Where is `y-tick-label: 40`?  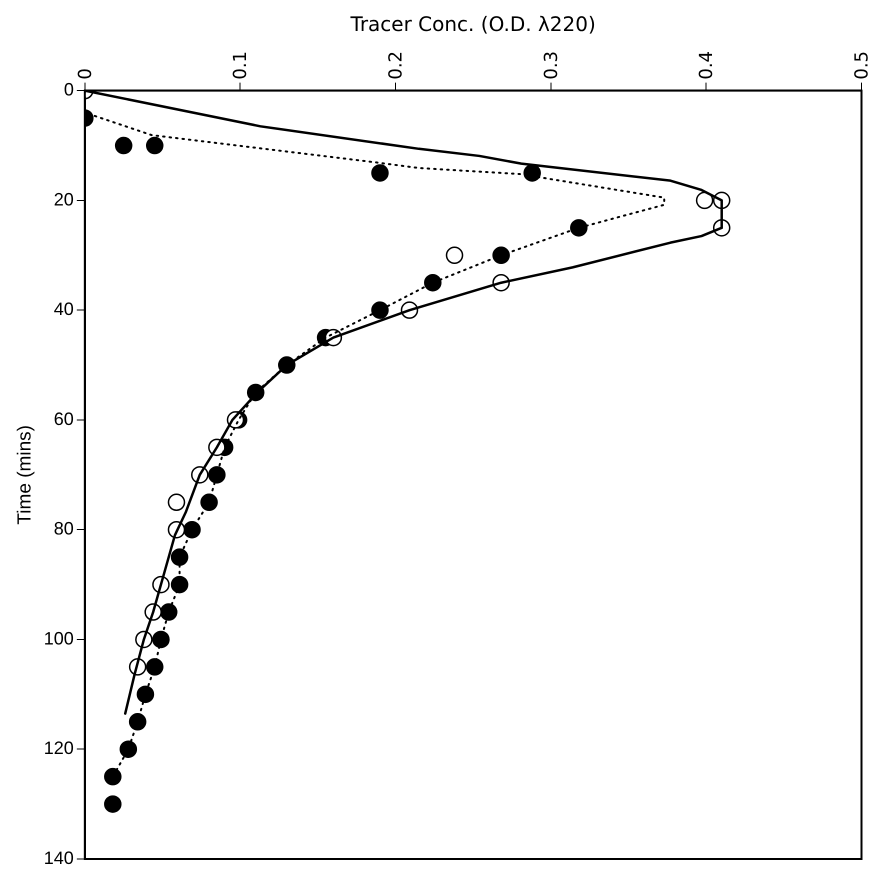 y-tick-label: 40 is located at coordinates (64, 309).